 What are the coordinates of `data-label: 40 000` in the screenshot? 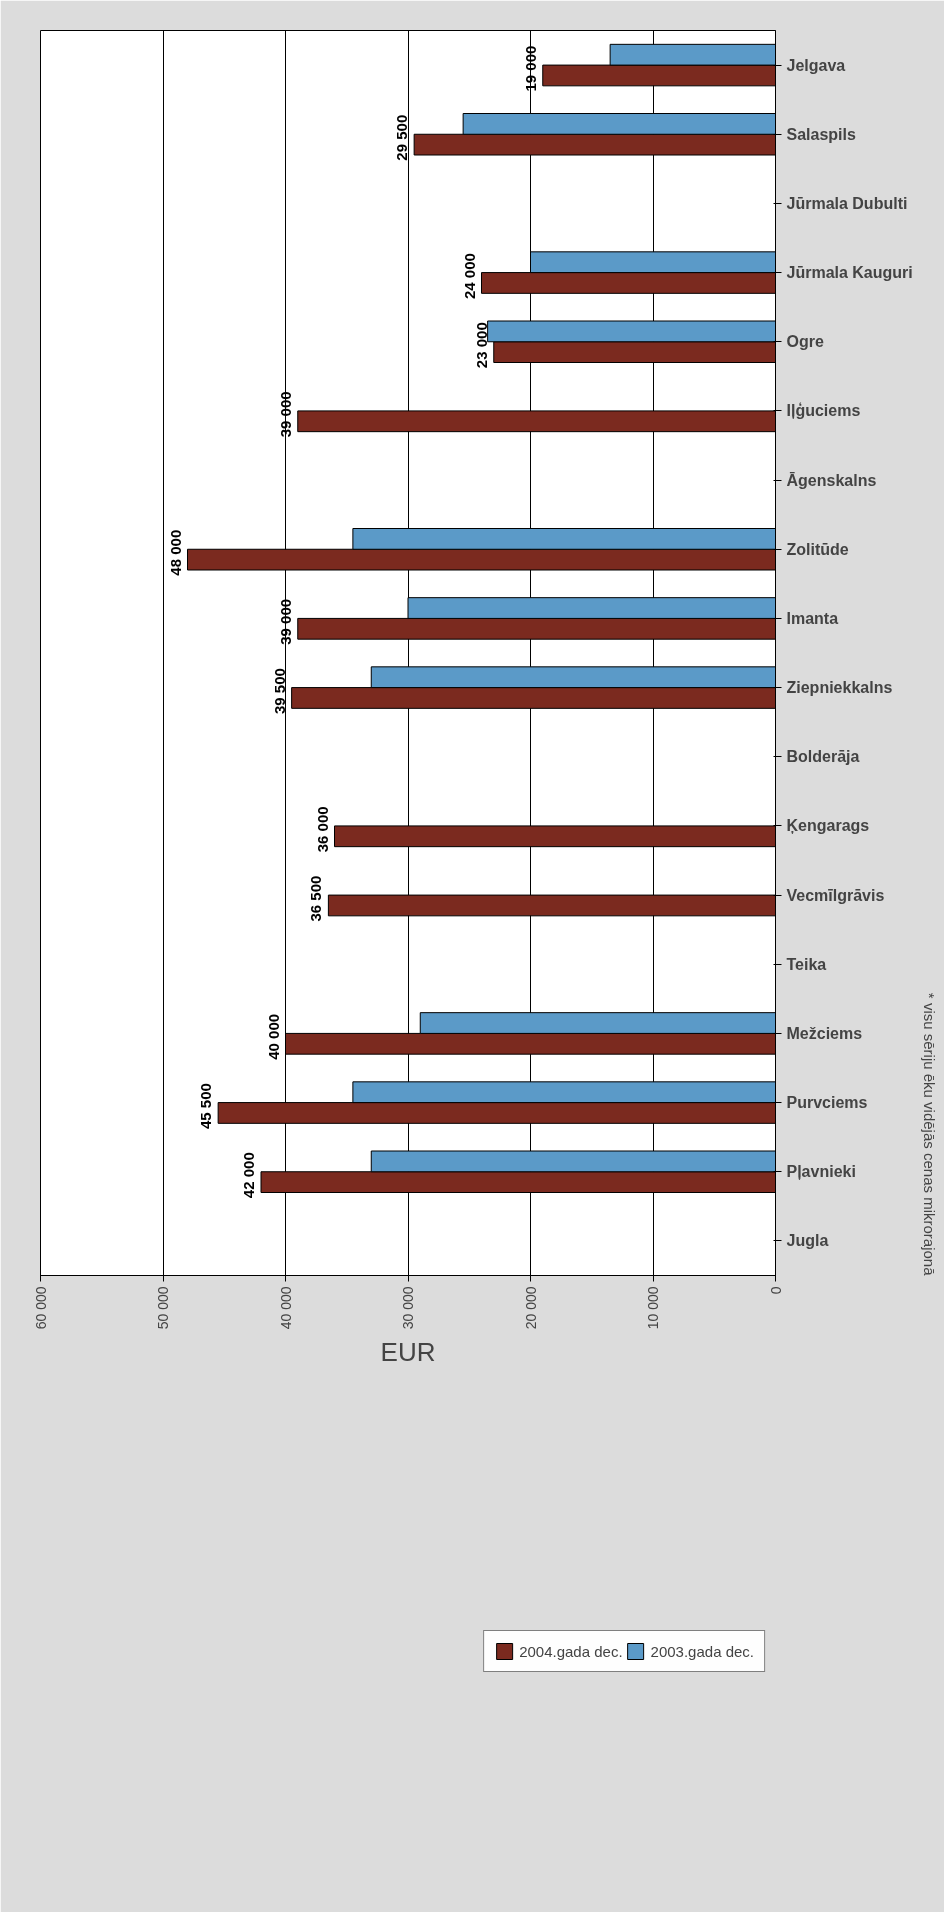 It's located at (273, 1036).